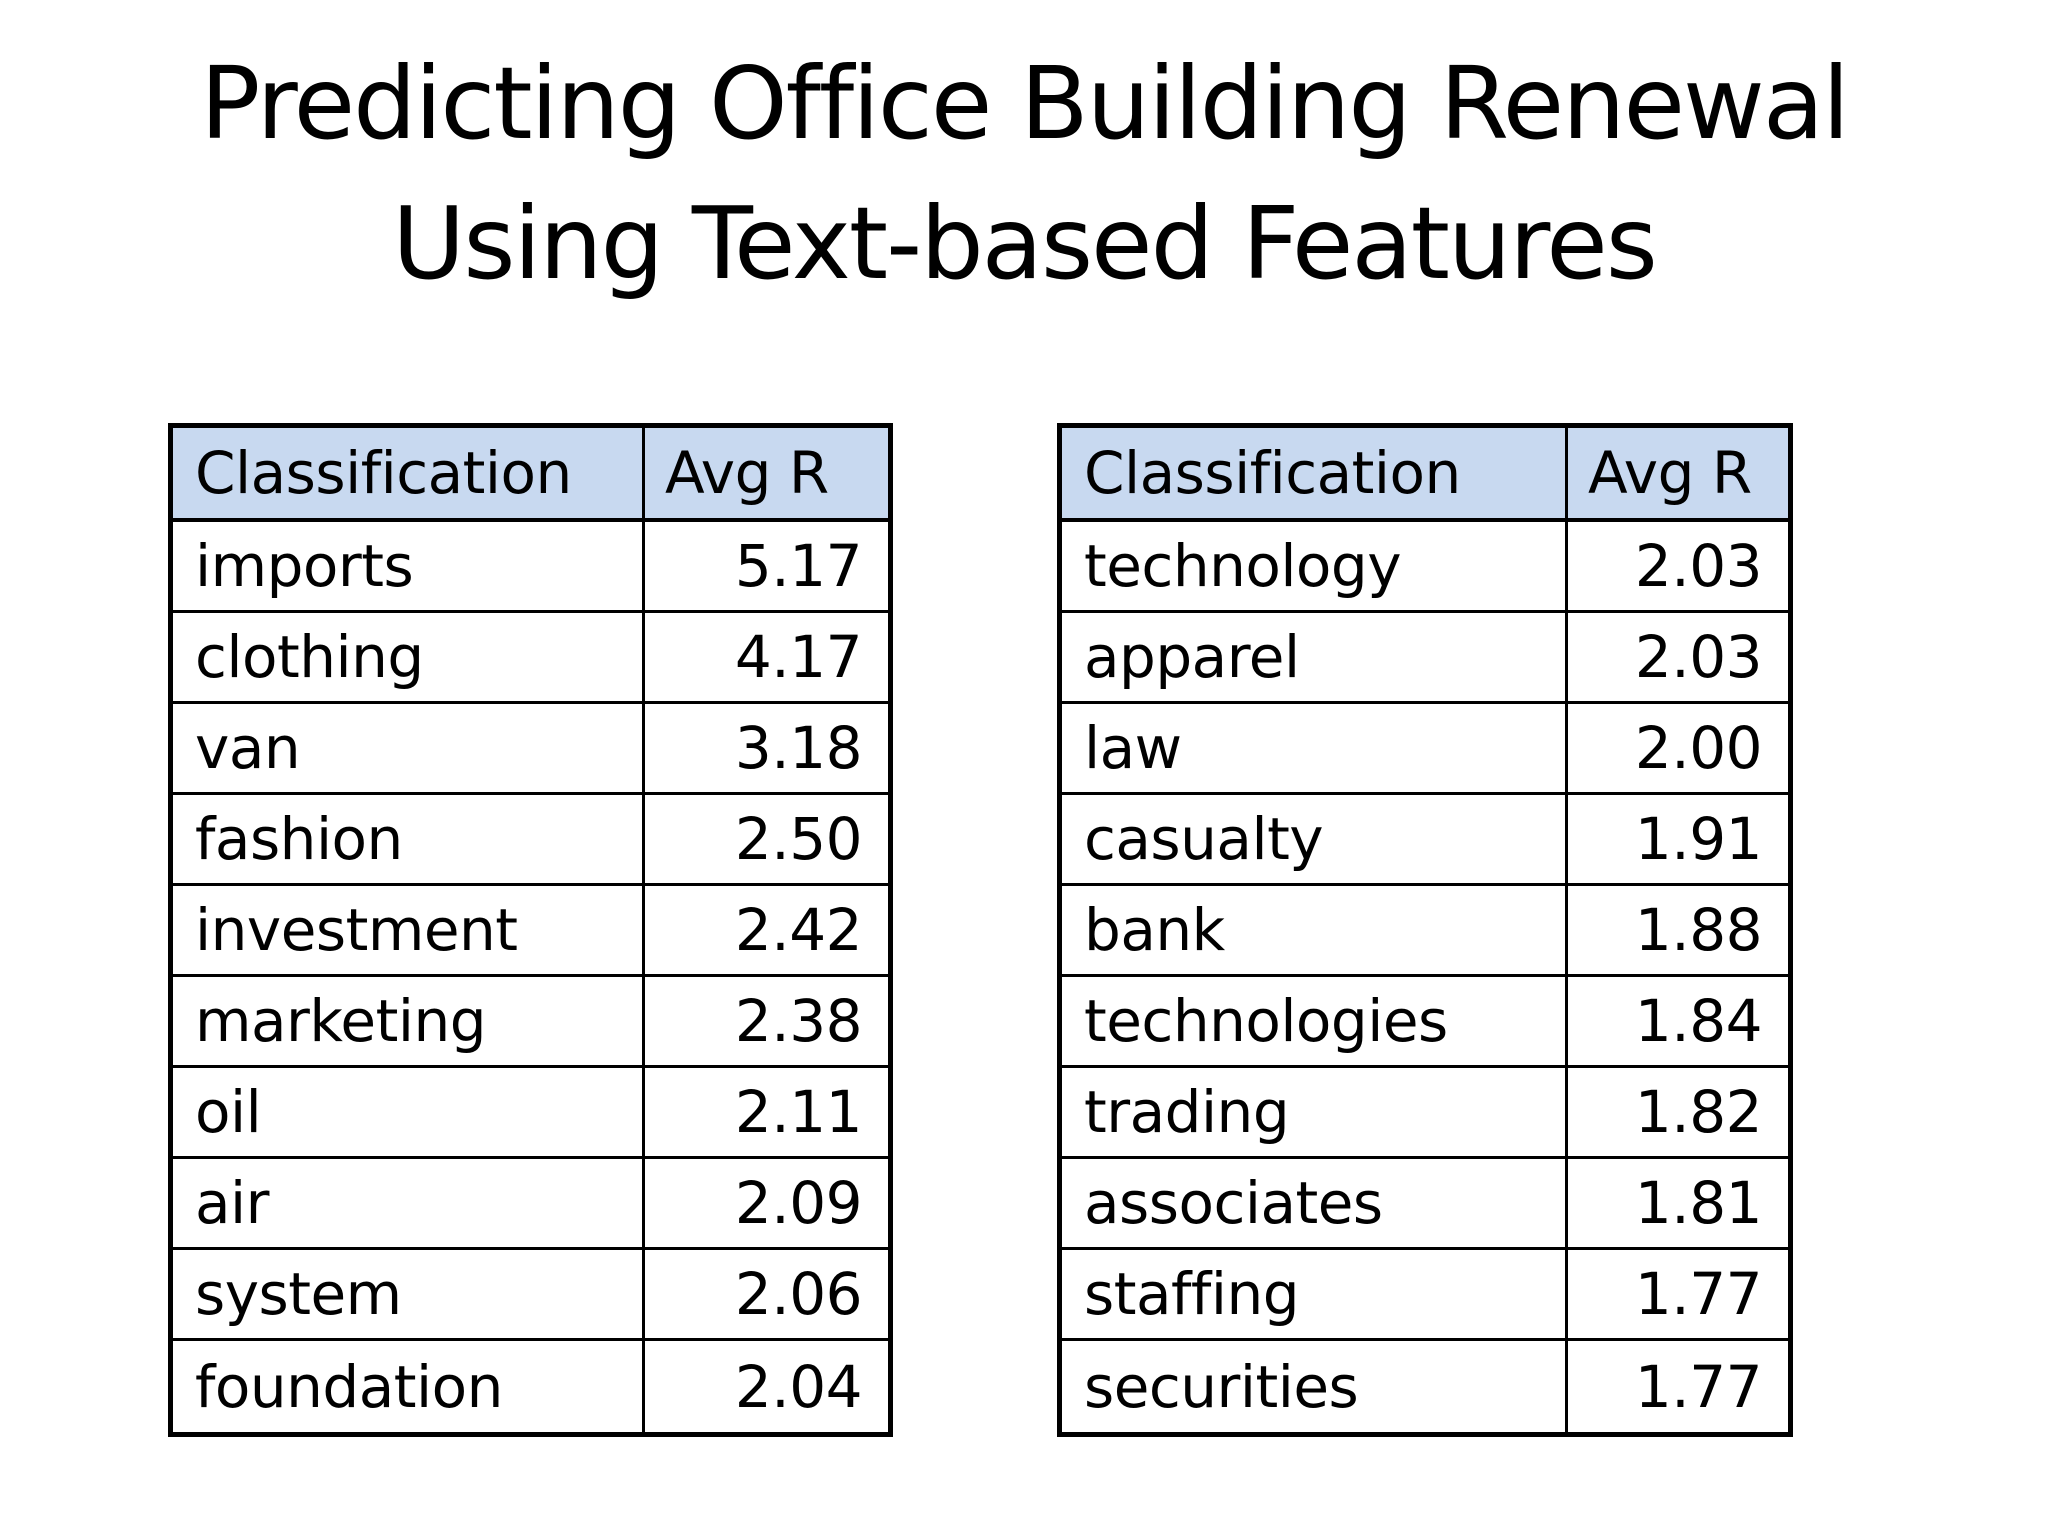  Describe the element at coordinates (766, 1022) in the screenshot. I see `avg-r-cell: 2.38` at that location.